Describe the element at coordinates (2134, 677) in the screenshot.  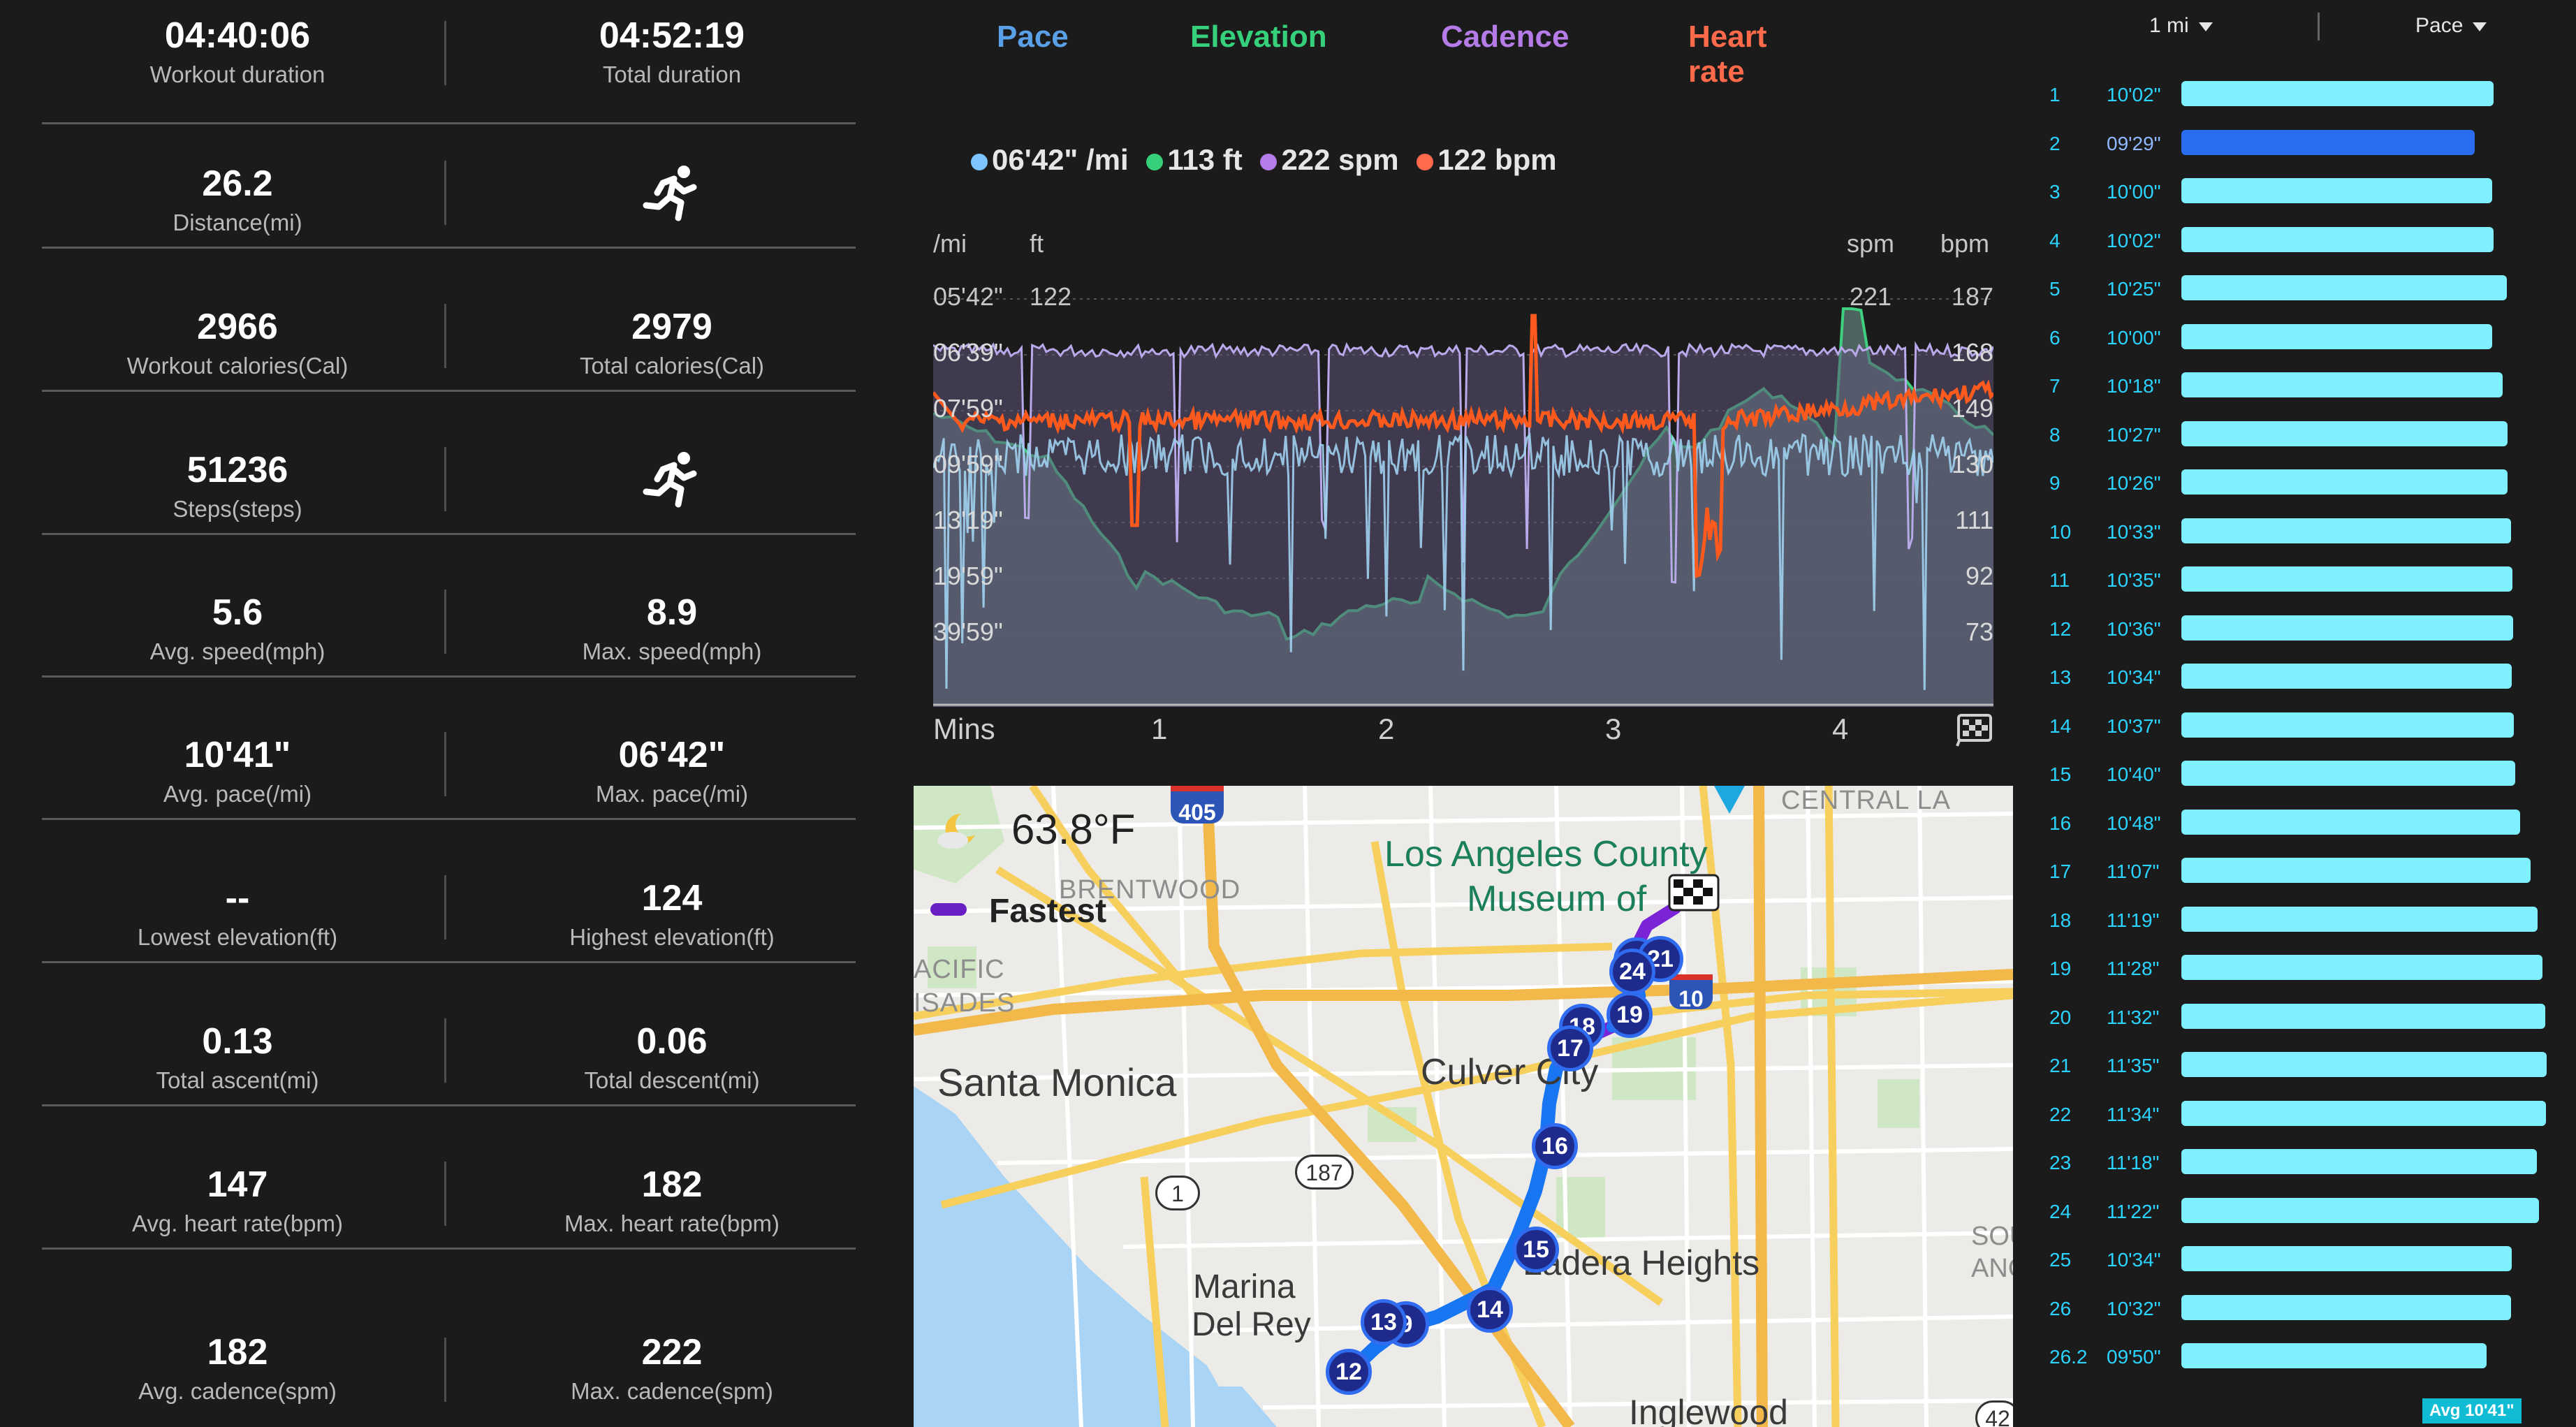
I see `split-pace: 10'34"` at that location.